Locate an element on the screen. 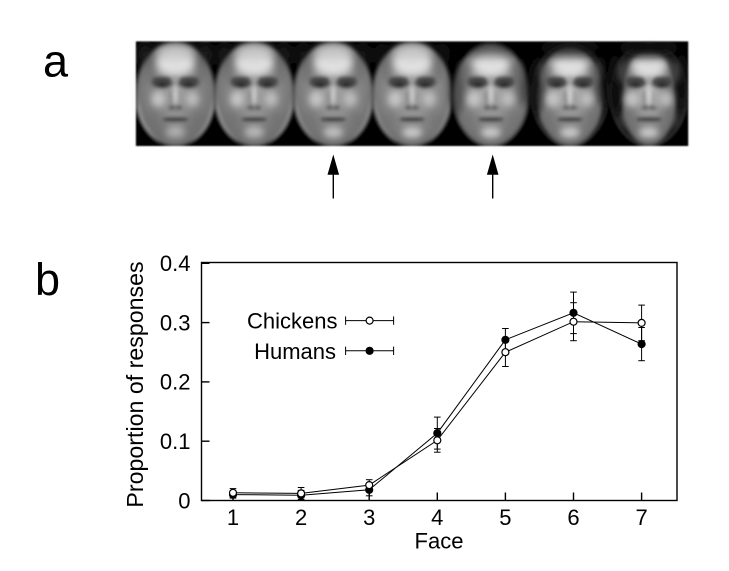  svg-text: 0 is located at coordinates (184, 500).